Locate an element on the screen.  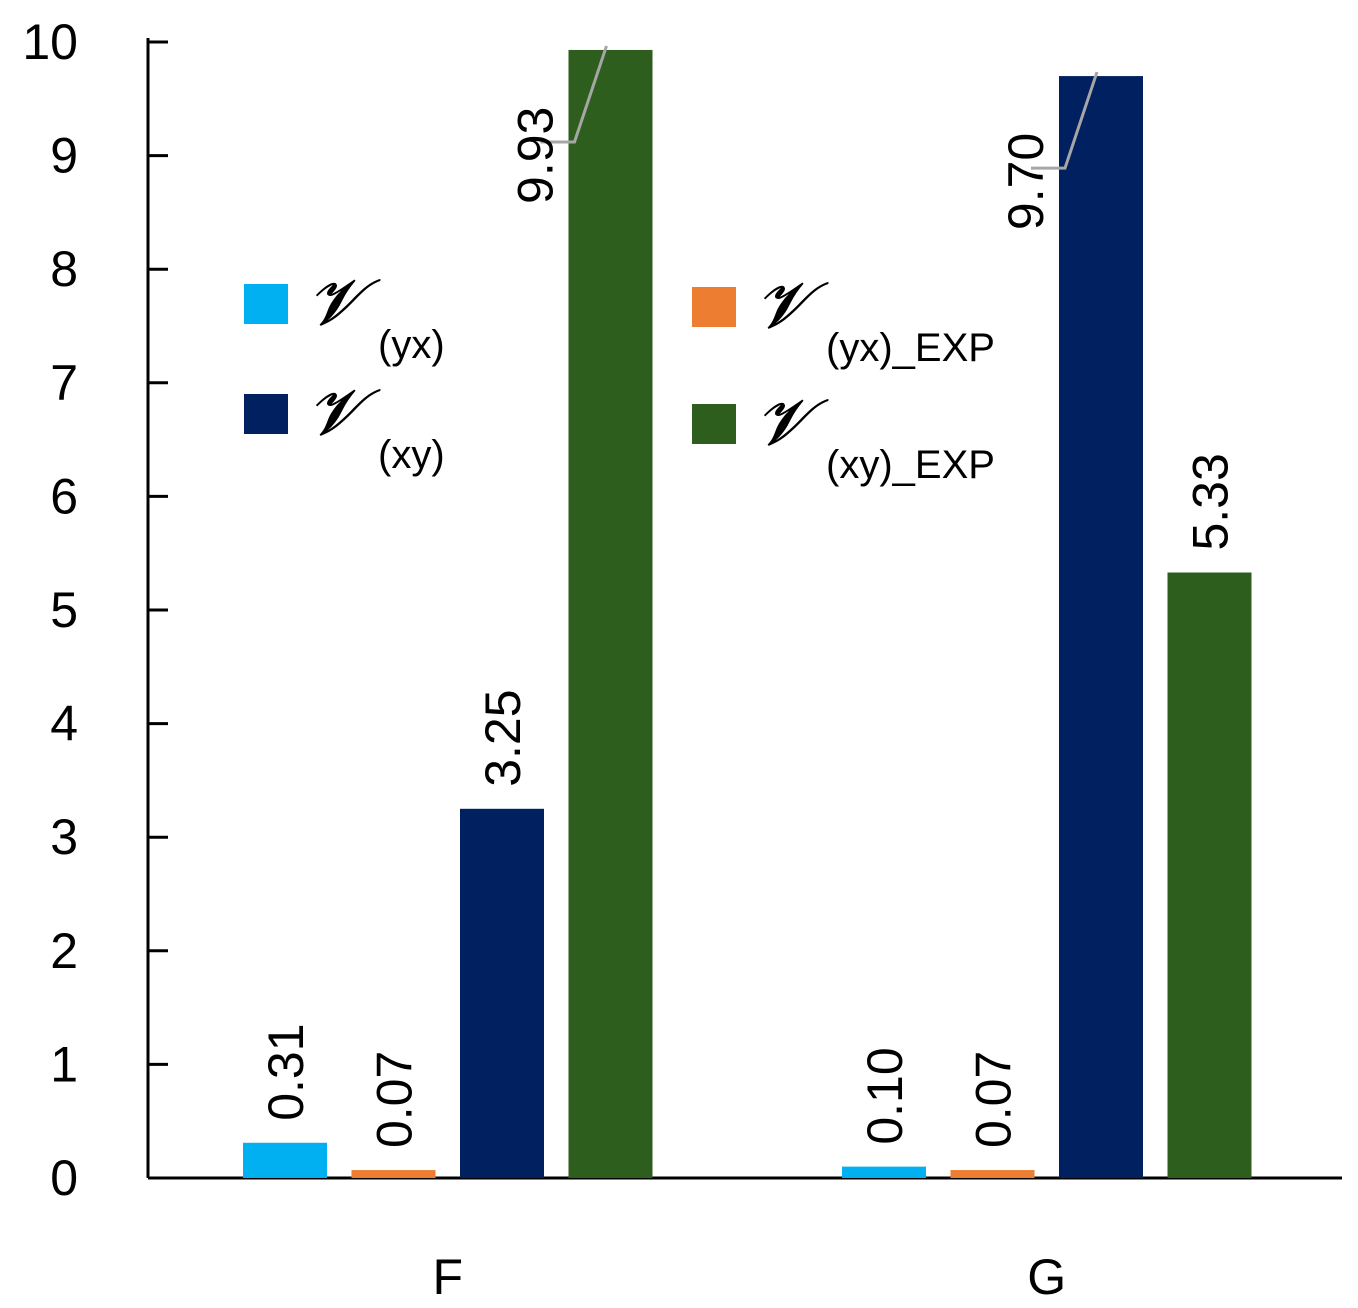
data-label-yx_EXP-F: 0.07 is located at coordinates (395, 1099).